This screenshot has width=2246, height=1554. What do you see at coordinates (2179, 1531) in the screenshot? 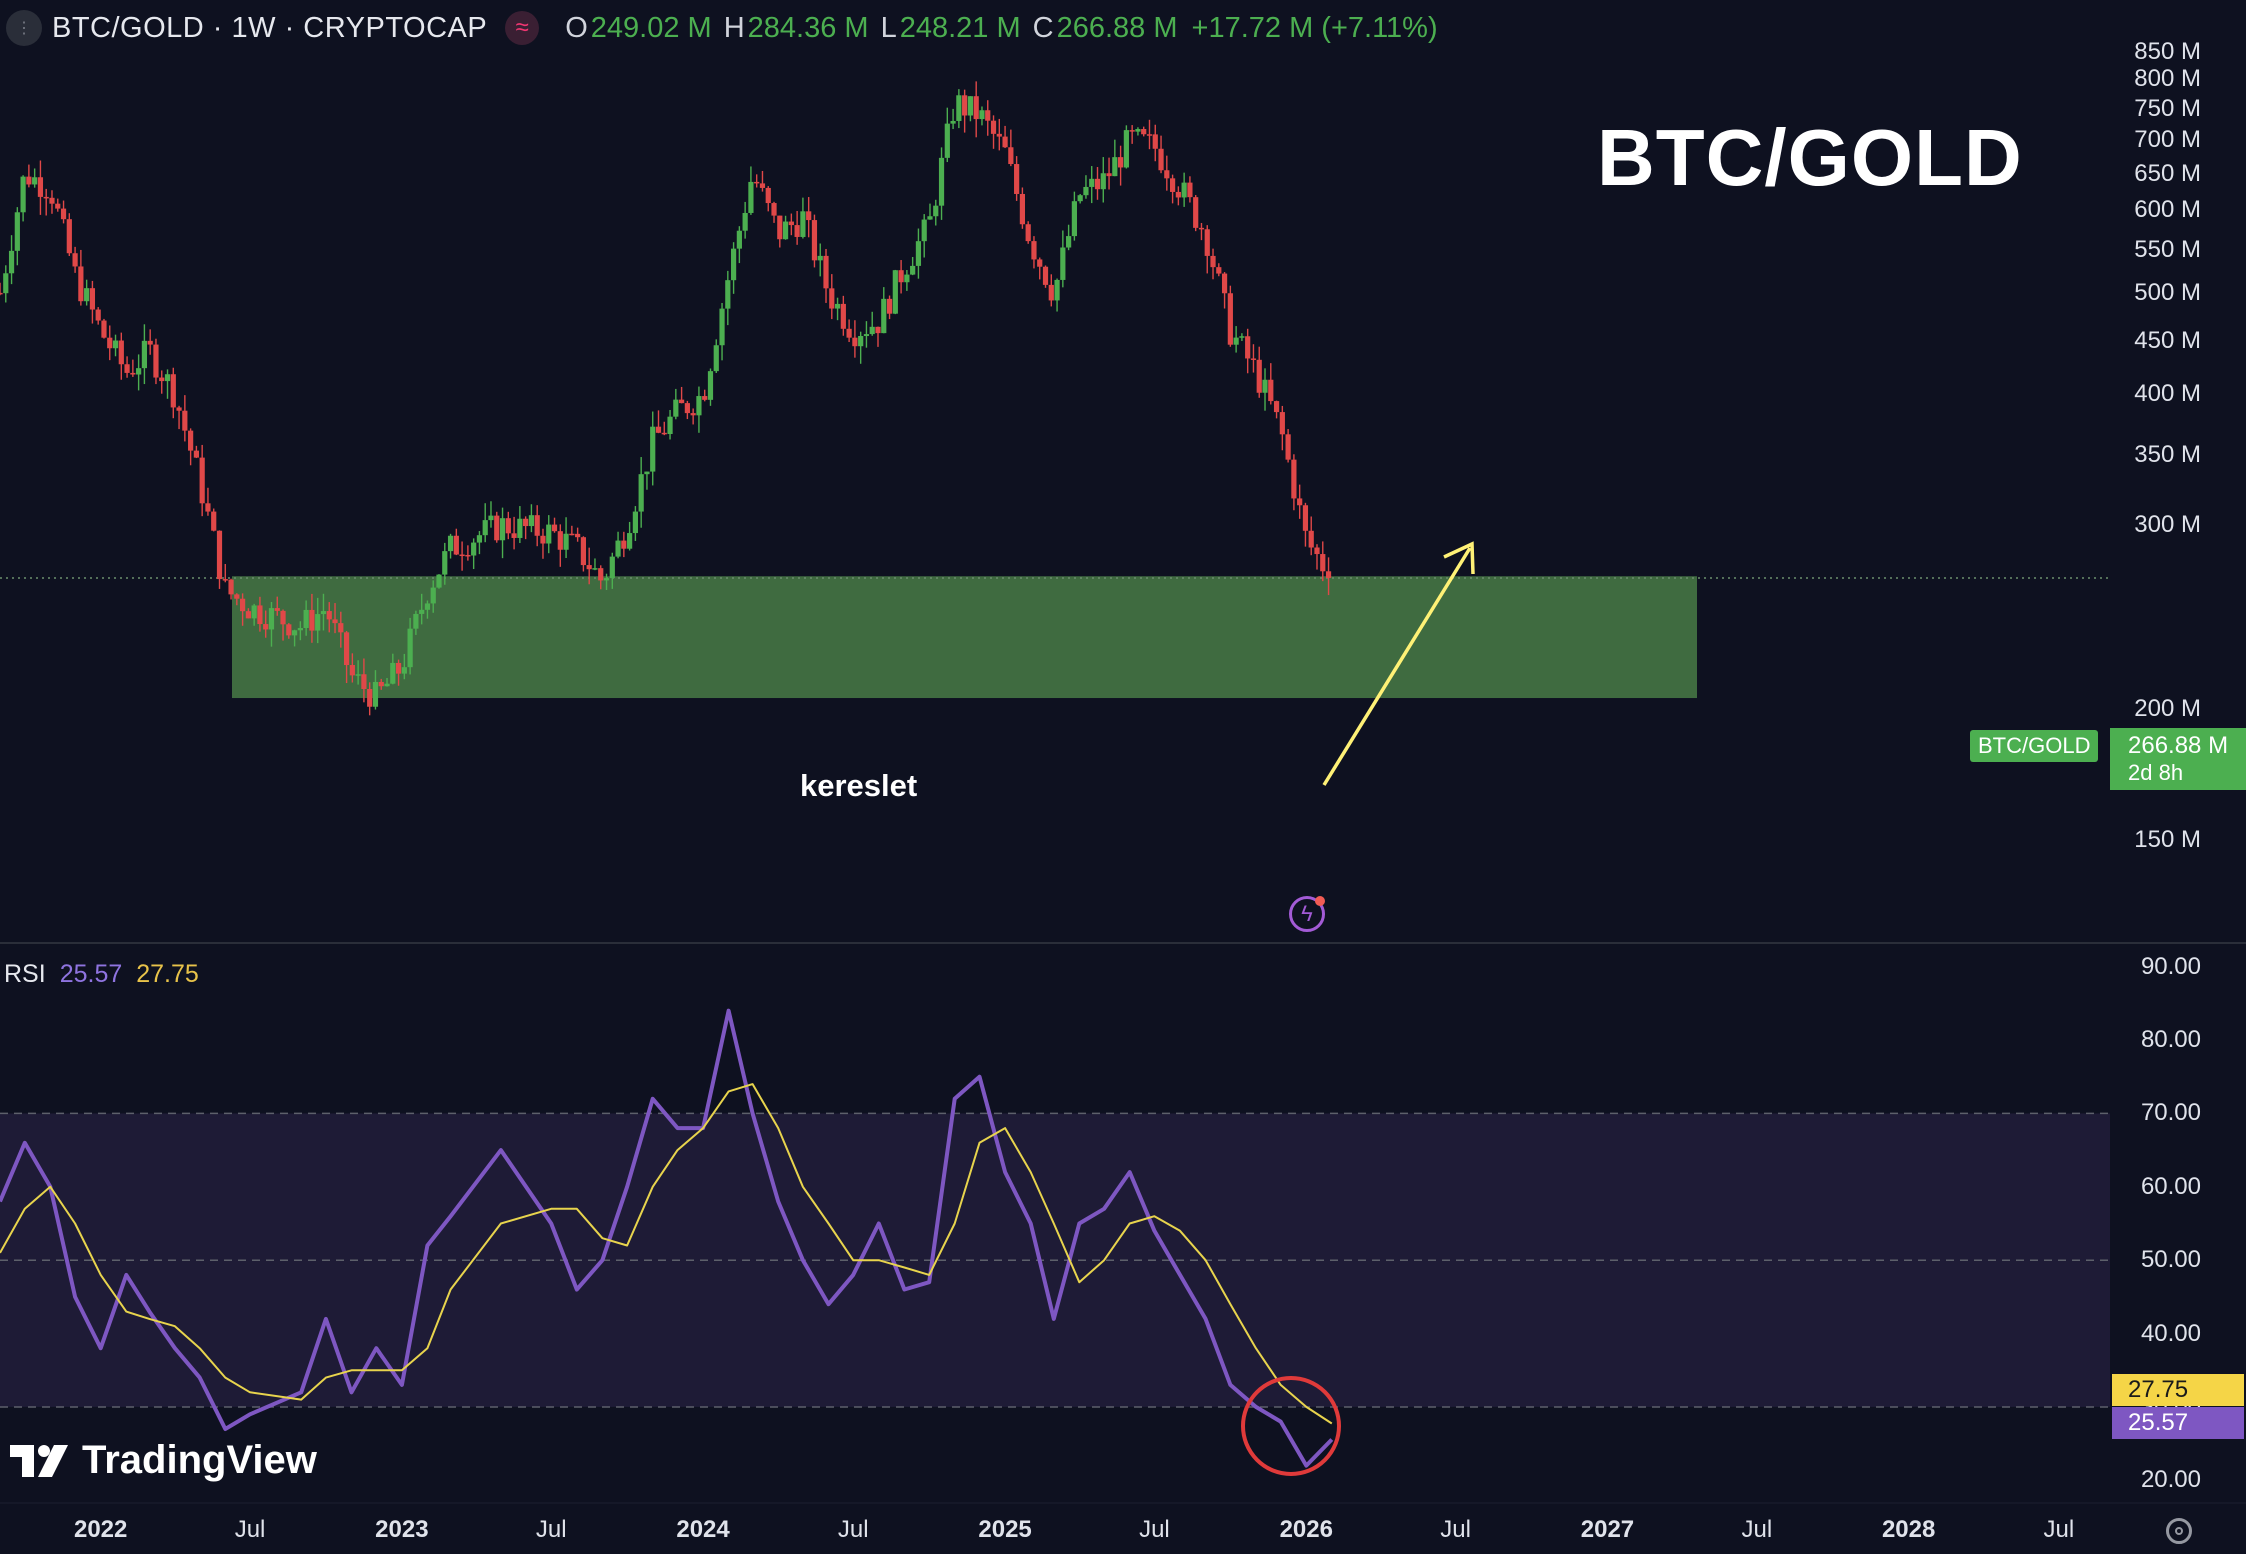
I see `settings-gear-icon` at bounding box center [2179, 1531].